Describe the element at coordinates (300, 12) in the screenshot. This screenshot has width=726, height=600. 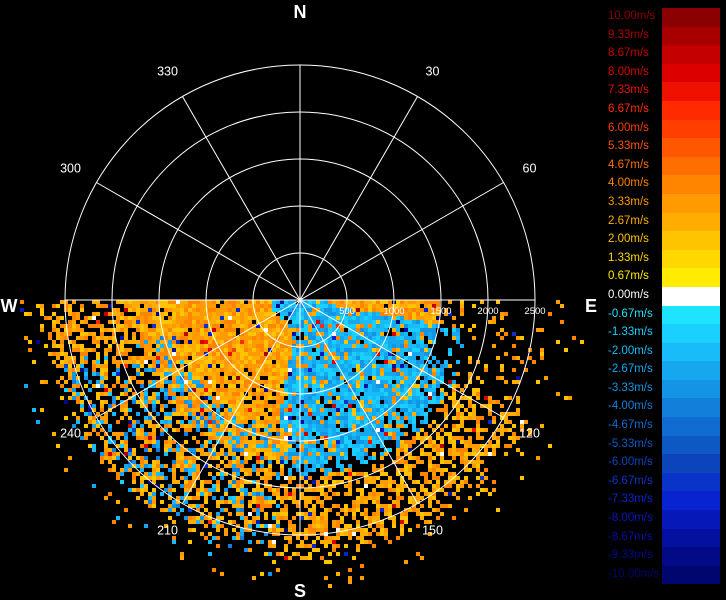
I see `north-label: N` at that location.